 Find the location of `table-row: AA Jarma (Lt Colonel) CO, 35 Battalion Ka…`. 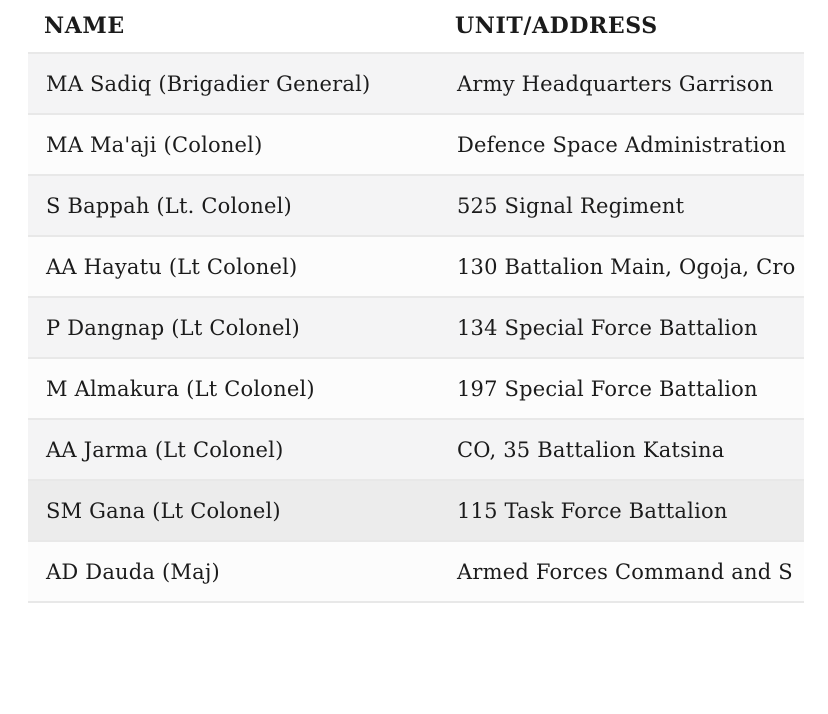

table-row: AA Jarma (Lt Colonel) CO, 35 Battalion Ka… is located at coordinates (416, 449).